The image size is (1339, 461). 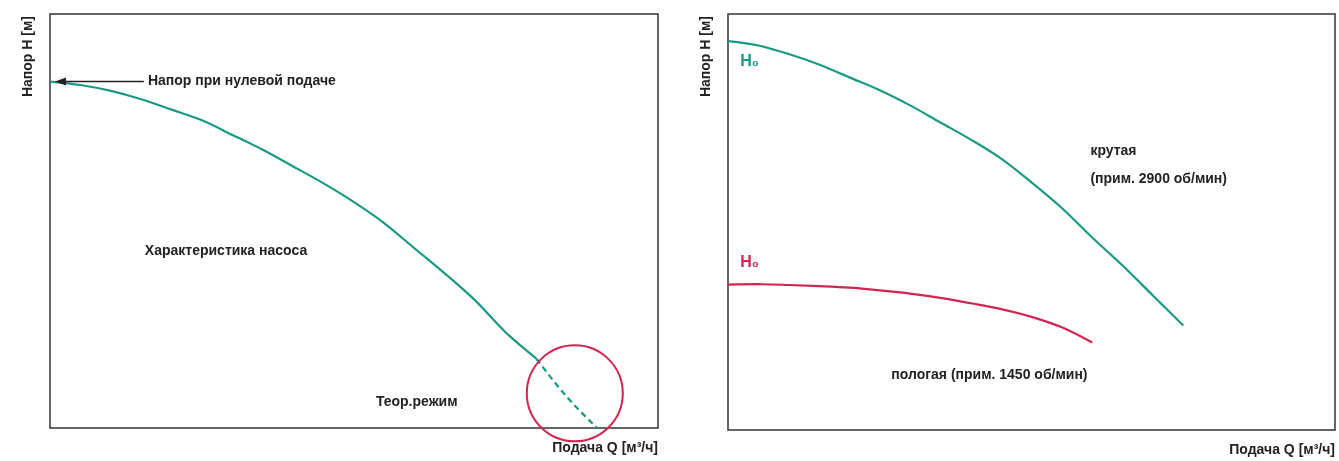 I want to click on annotation: Теор.режим, so click(x=416, y=400).